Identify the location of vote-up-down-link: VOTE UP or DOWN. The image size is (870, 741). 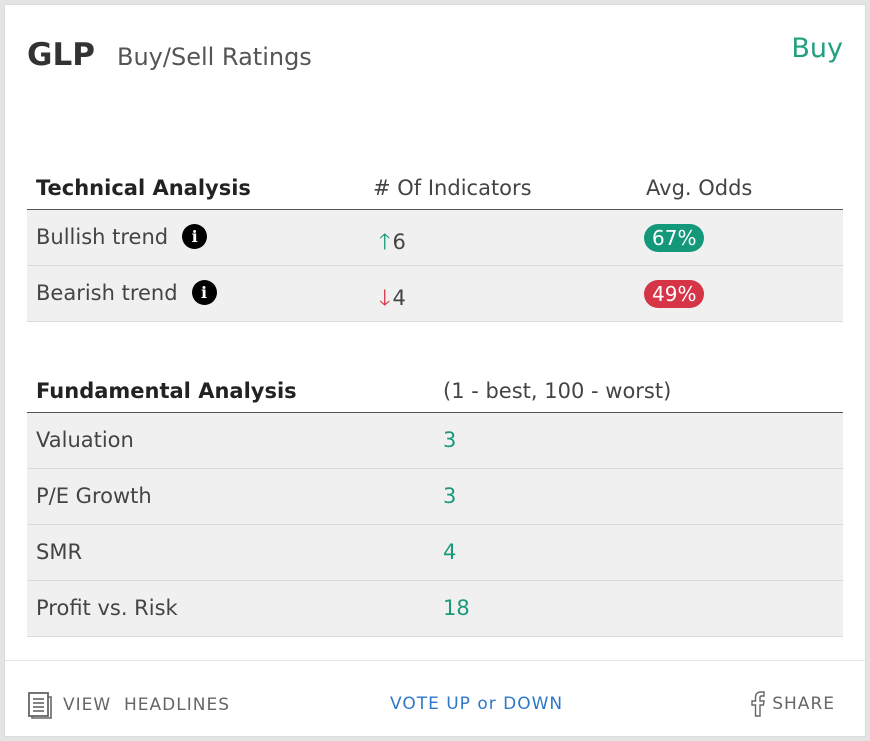
(477, 704).